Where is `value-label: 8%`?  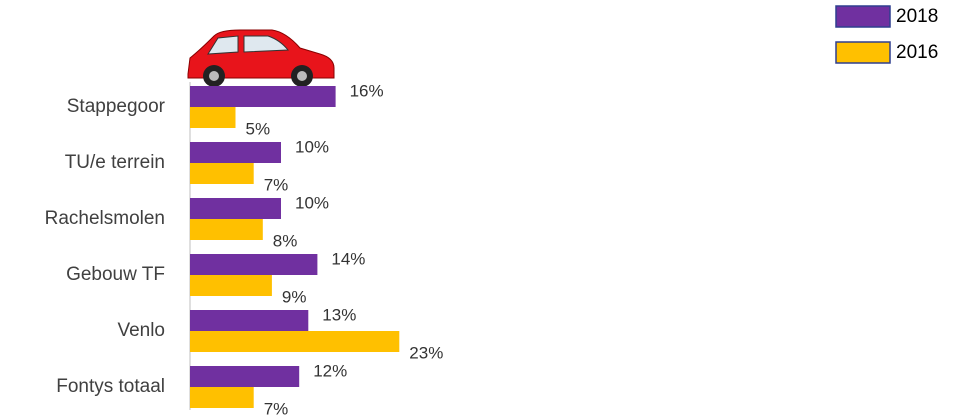 value-label: 8% is located at coordinates (285, 240).